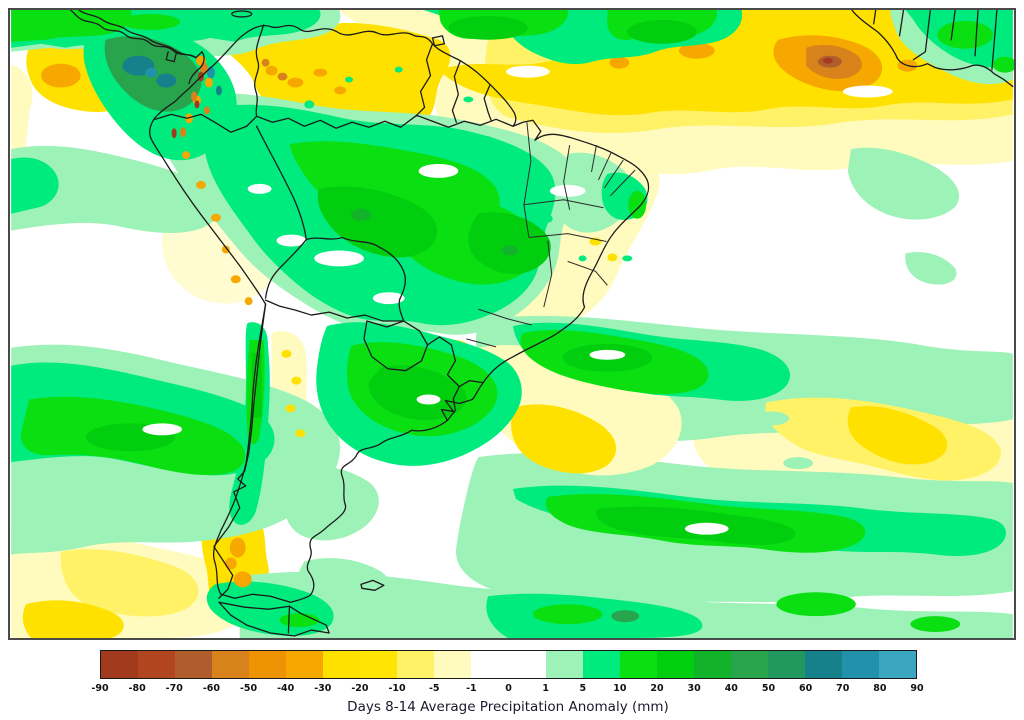 The image size is (1024, 720). Describe the element at coordinates (274, 619) in the screenshot. I see `tierra-del-fuego-coastline` at that location.